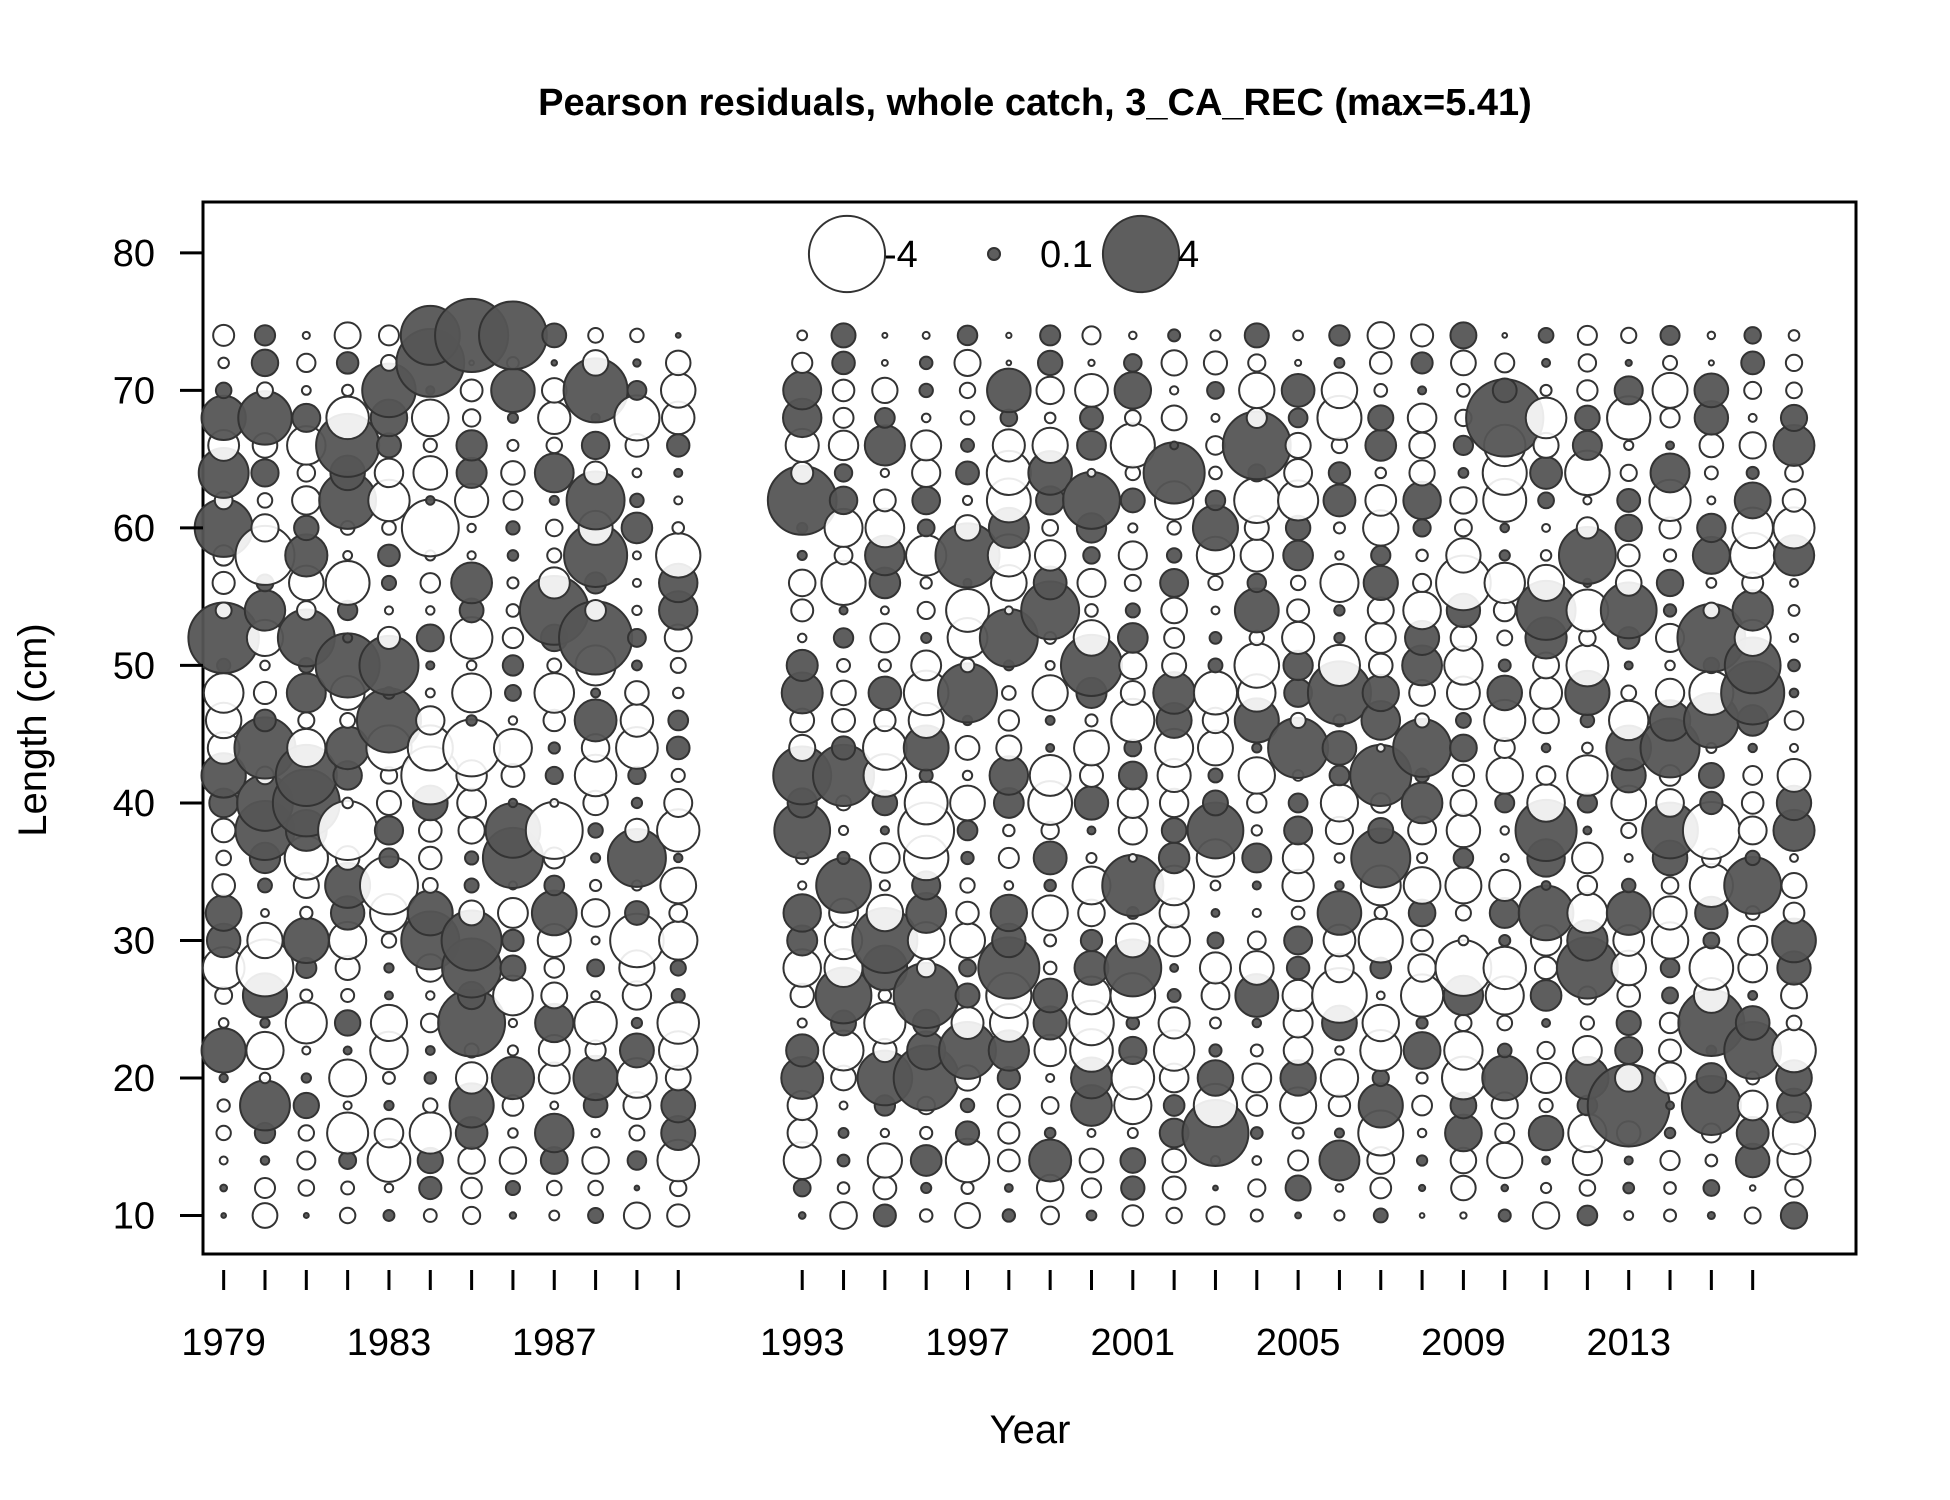 This screenshot has height=1500, width=1950. I want to click on y-tick-label: 10, so click(134, 1216).